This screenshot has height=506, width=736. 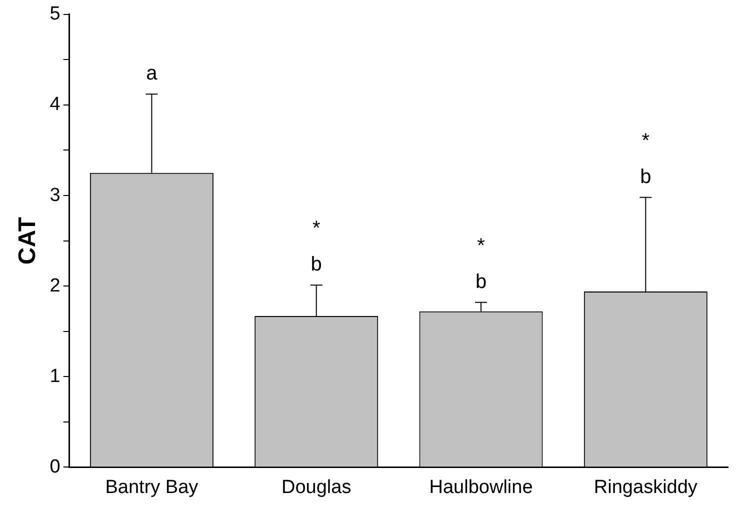 What do you see at coordinates (55, 105) in the screenshot?
I see `y-tick-label: 4` at bounding box center [55, 105].